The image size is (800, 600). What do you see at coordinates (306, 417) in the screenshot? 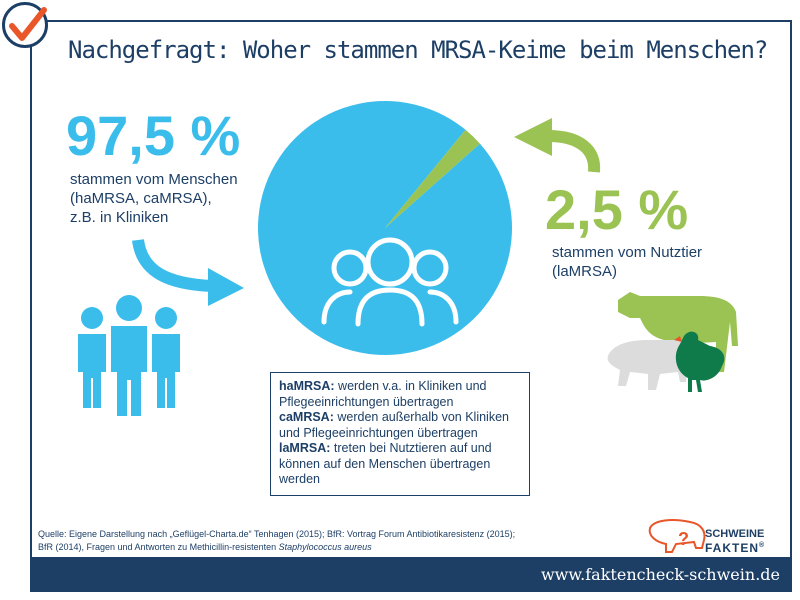
I see `legend-term-camrsa: caMRSA:` at bounding box center [306, 417].